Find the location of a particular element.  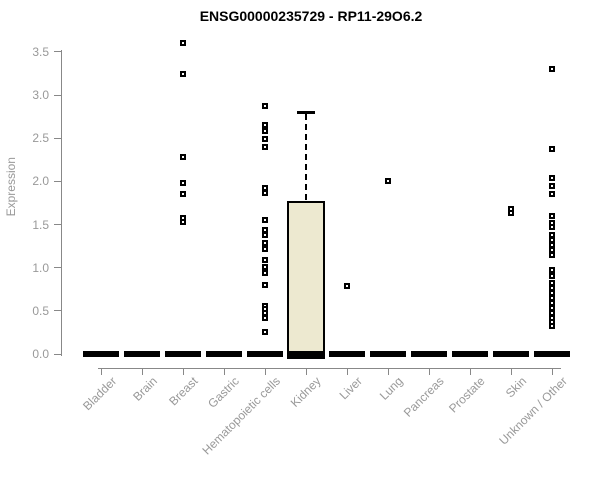

x-category-label: Pancreas is located at coordinates (424, 397).